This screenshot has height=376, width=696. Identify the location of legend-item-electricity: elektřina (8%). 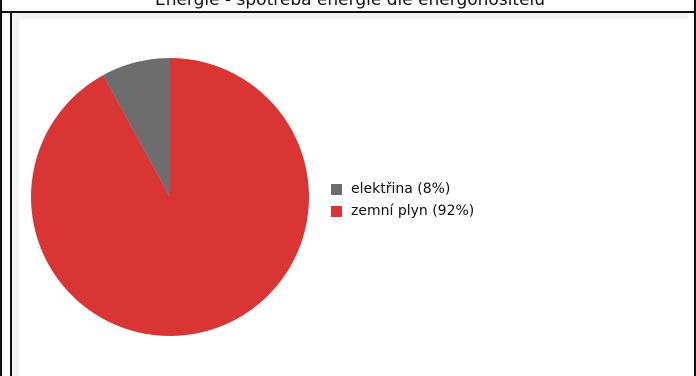
(402, 189).